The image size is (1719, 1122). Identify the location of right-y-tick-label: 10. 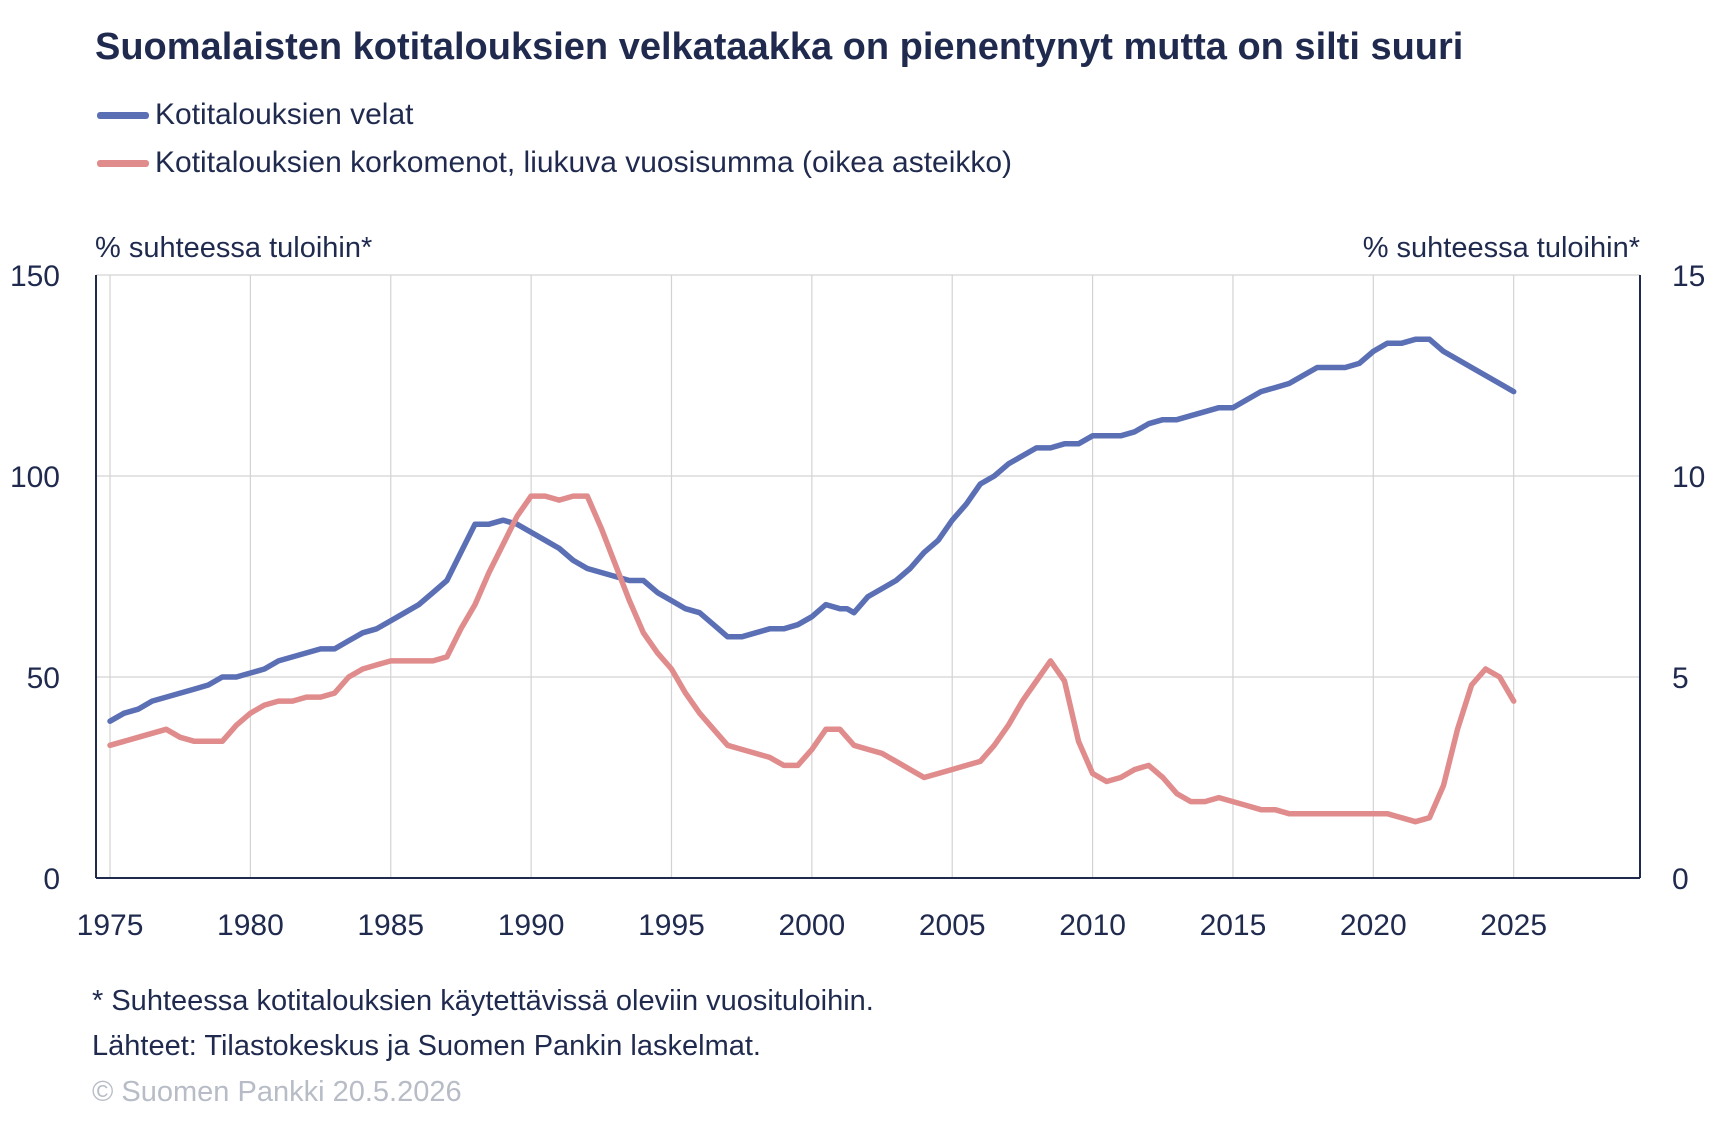
(1688, 477).